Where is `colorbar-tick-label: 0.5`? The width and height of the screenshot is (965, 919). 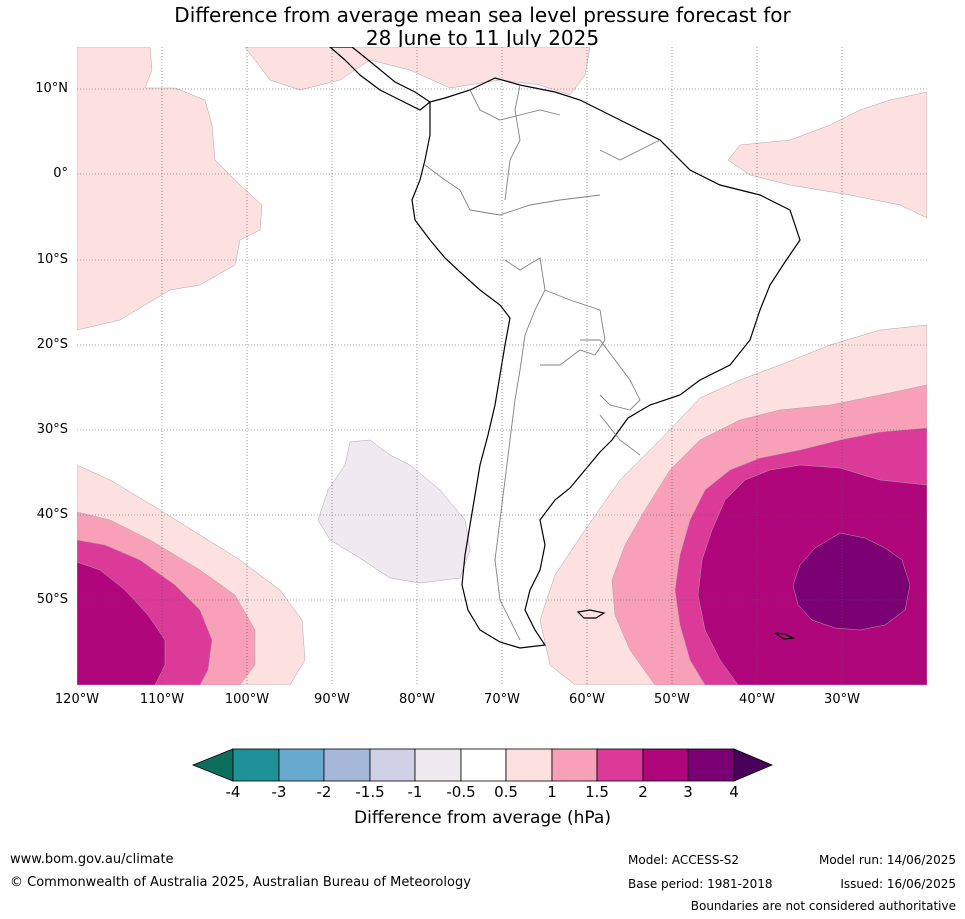 colorbar-tick-label: 0.5 is located at coordinates (506, 792).